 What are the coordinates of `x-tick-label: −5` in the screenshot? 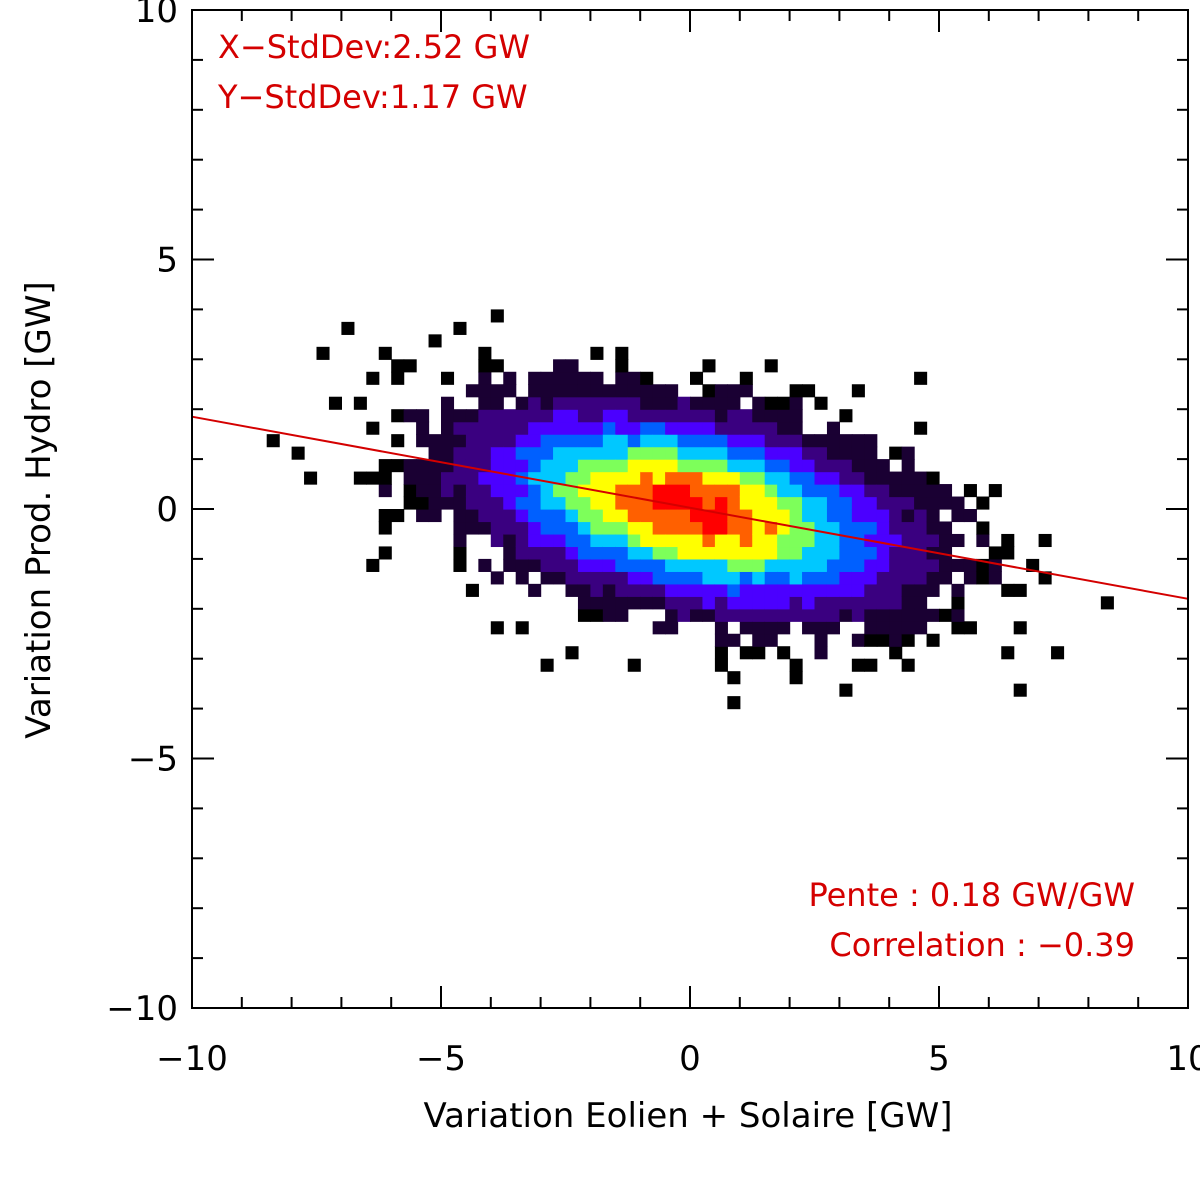 It's located at (441, 1059).